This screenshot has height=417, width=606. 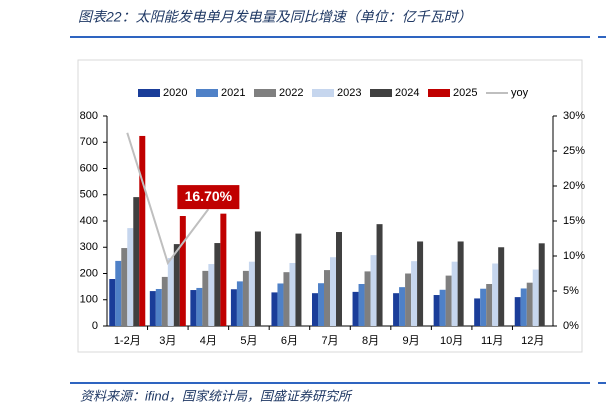 I want to click on y-tick-label: 300, so click(x=89, y=247).